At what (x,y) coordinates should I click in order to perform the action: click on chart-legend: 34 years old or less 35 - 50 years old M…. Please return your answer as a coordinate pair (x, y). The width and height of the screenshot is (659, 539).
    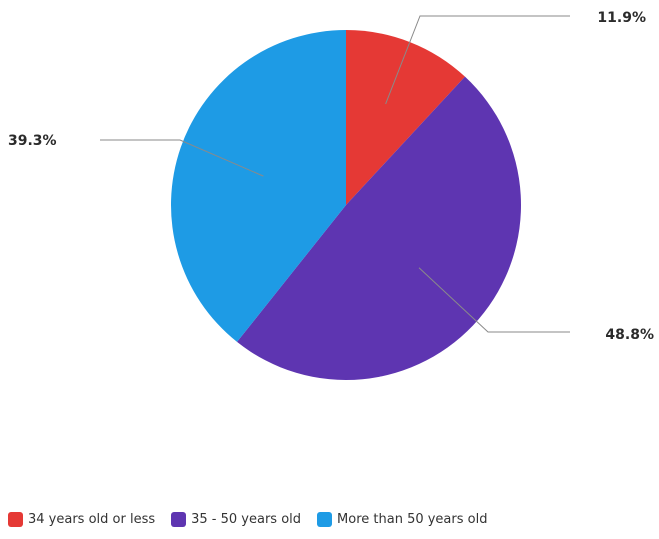
    Looking at the image, I should click on (255, 519).